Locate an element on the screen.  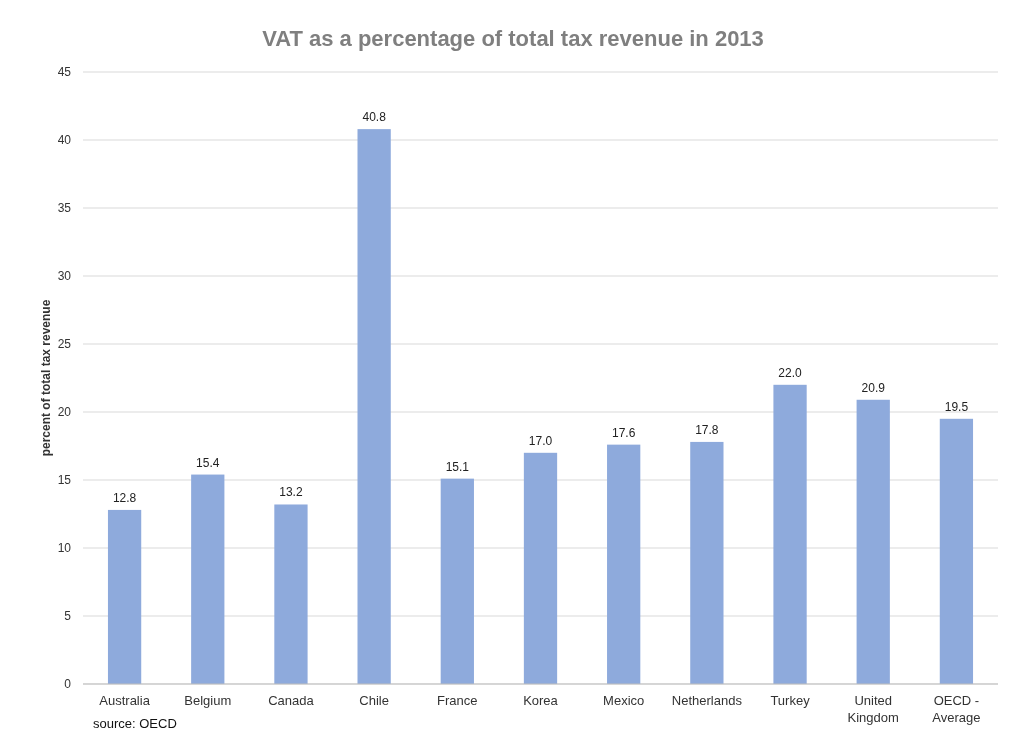
data-label: 17.8 is located at coordinates (707, 429).